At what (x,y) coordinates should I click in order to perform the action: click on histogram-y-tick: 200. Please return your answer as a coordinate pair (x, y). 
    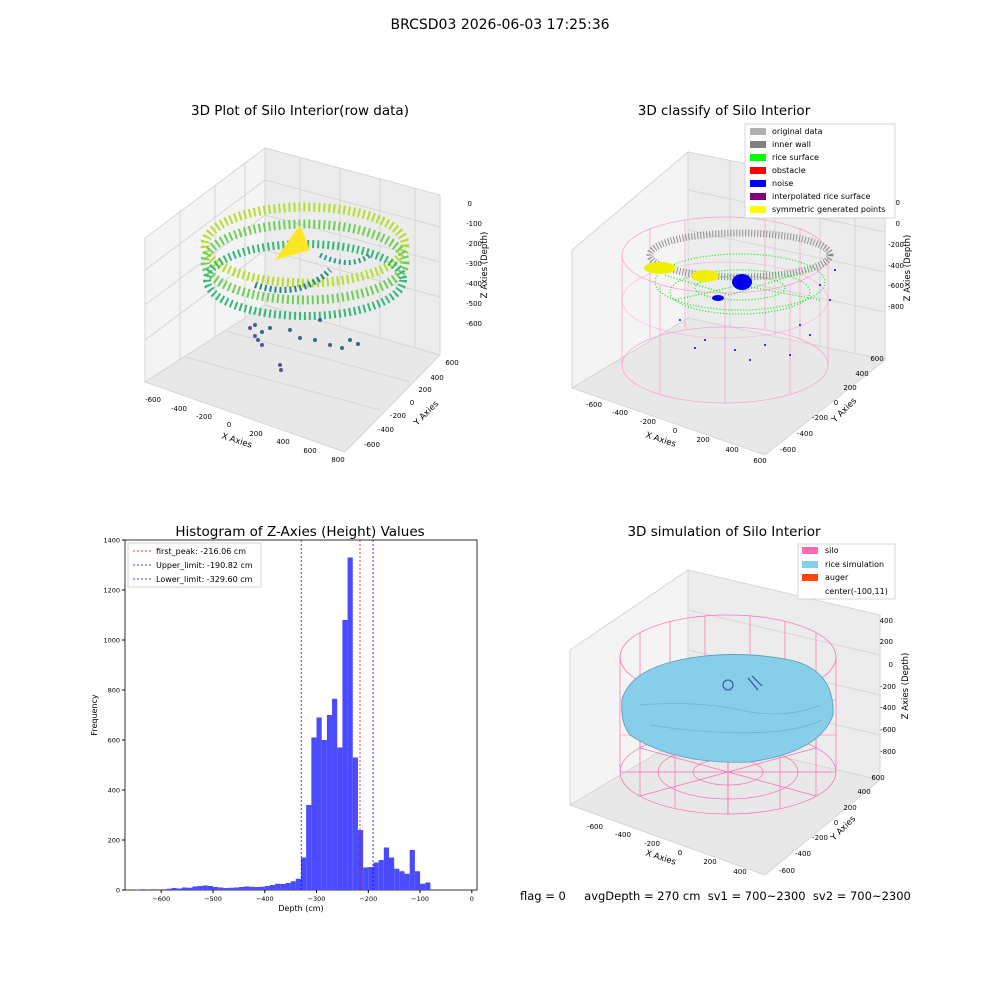
    Looking at the image, I should click on (116, 841).